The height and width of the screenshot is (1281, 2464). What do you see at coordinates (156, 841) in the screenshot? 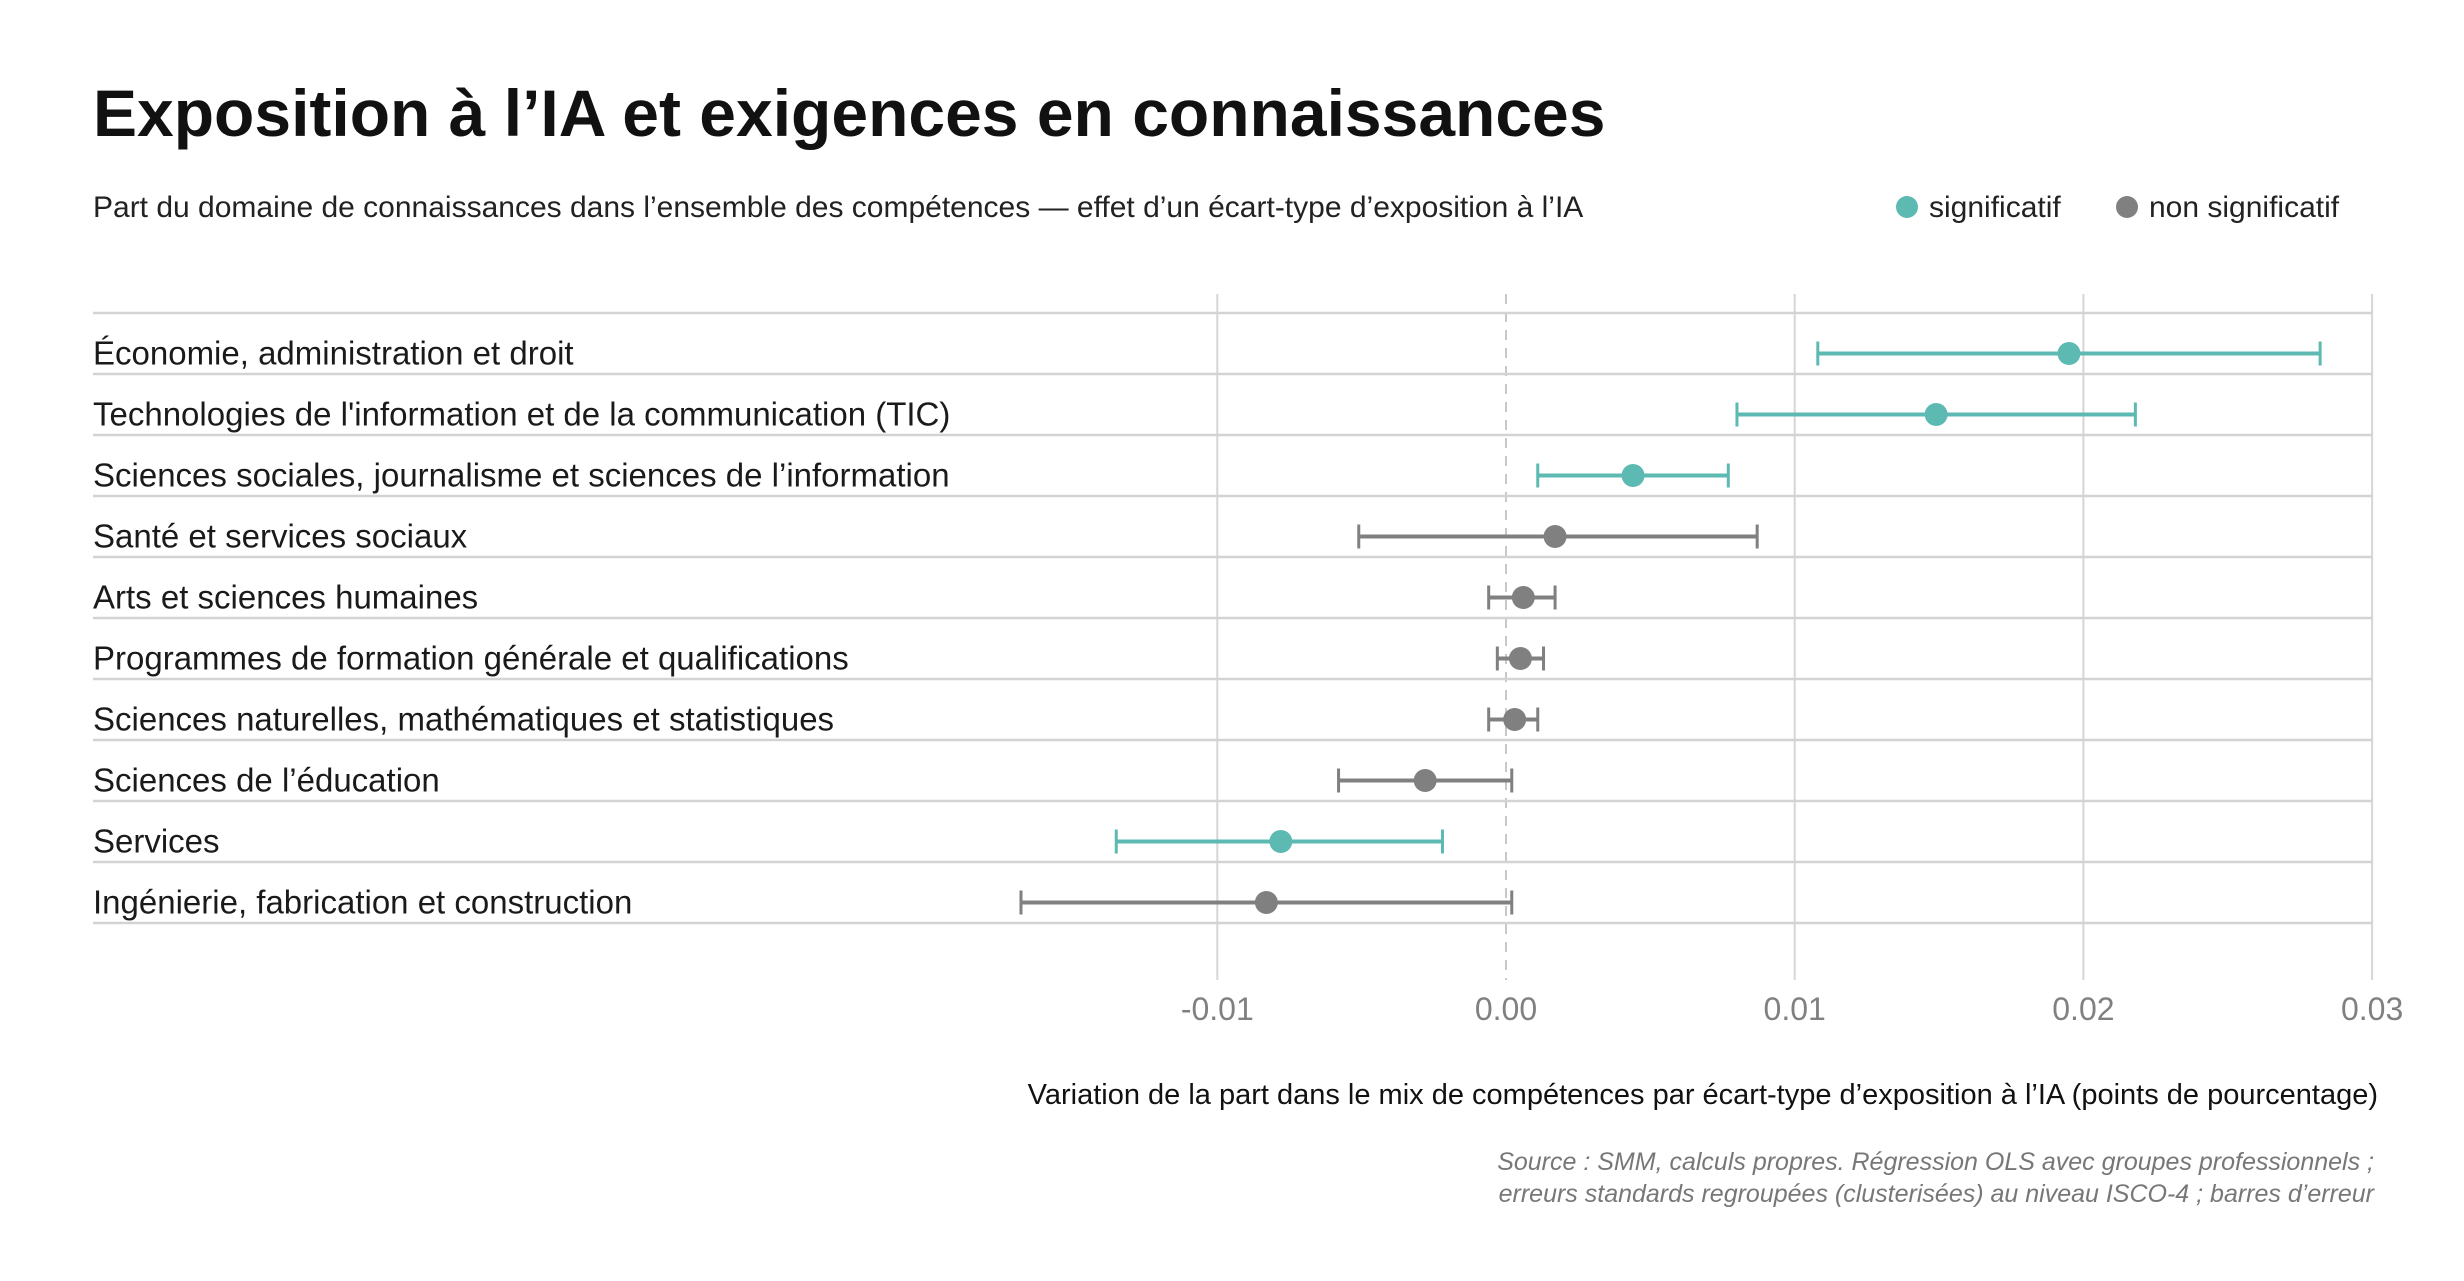
I see `category-label: Services` at bounding box center [156, 841].